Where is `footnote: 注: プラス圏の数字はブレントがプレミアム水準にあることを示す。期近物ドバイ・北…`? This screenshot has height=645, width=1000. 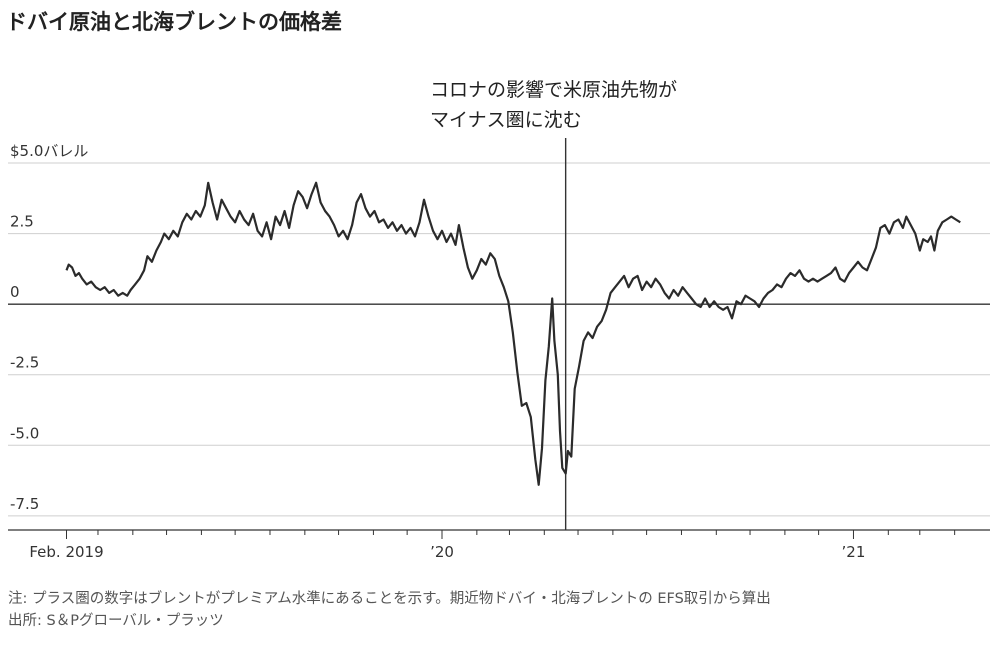
footnote: 注: プラス圏の数字はブレントがプレミアム水準にあることを示す。期近物ドバイ・北… is located at coordinates (389, 599).